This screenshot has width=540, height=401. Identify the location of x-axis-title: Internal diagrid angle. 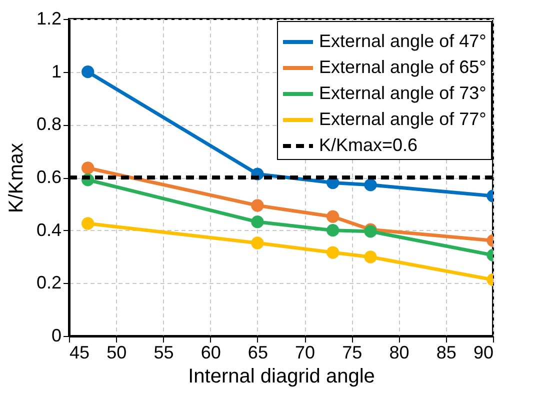
(281, 377).